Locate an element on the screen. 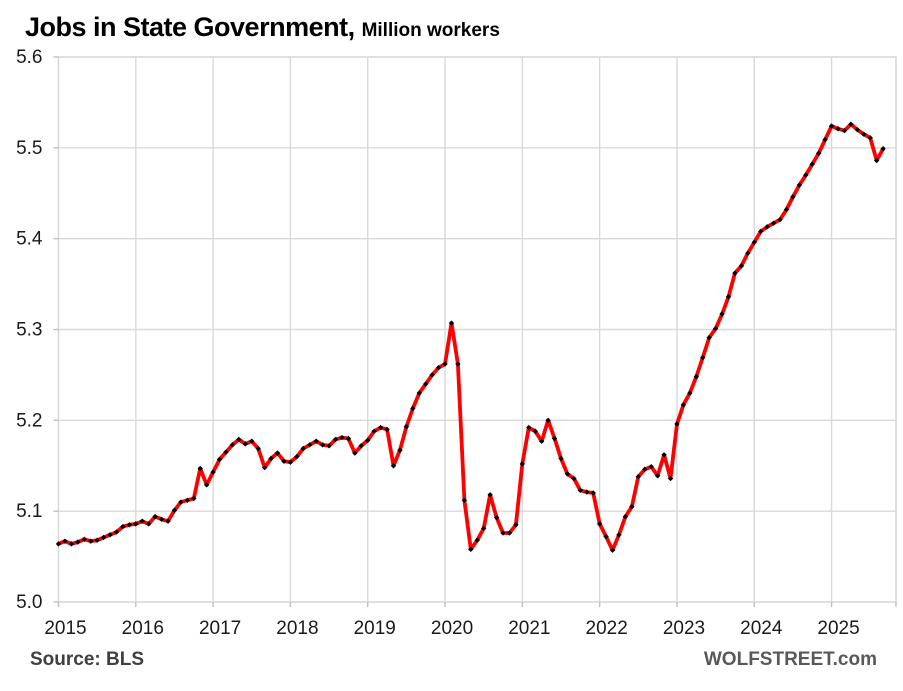 Image resolution: width=903 pixels, height=691 pixels. source-note: Source: BLS is located at coordinates (87, 659).